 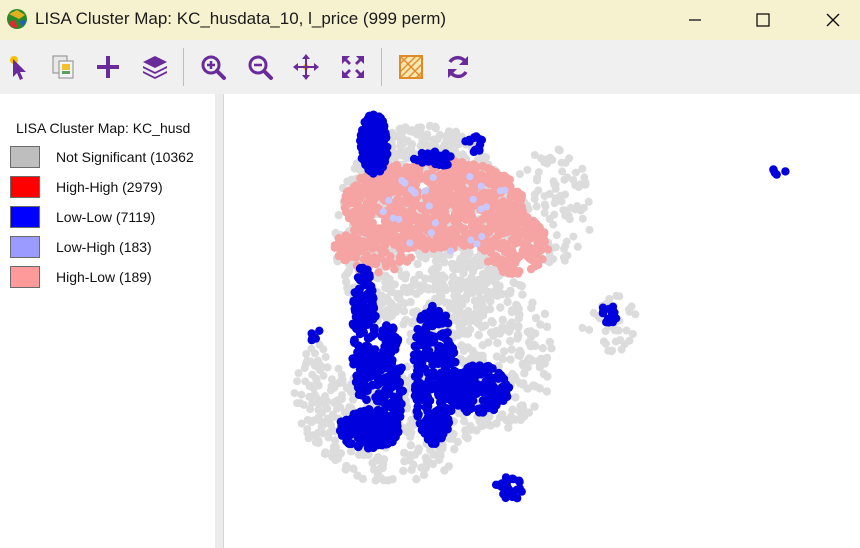 What do you see at coordinates (458, 67) in the screenshot?
I see `refresh-button` at bounding box center [458, 67].